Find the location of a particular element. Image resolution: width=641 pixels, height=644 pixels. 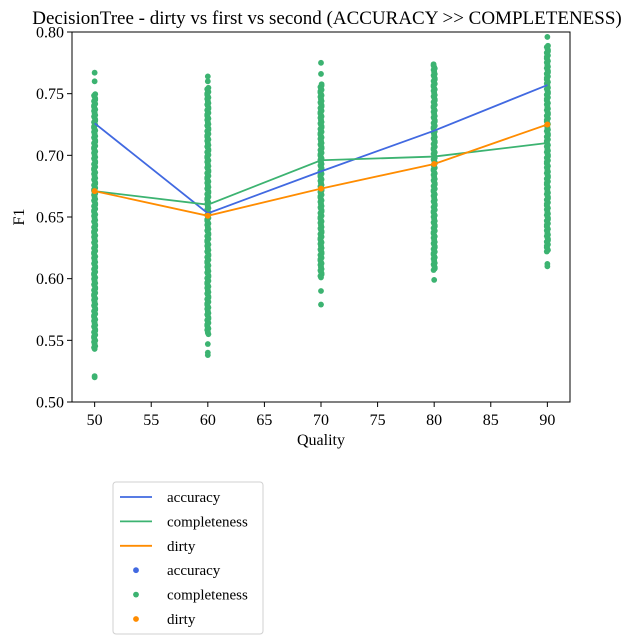

x-tick-label: 90 is located at coordinates (547, 420).